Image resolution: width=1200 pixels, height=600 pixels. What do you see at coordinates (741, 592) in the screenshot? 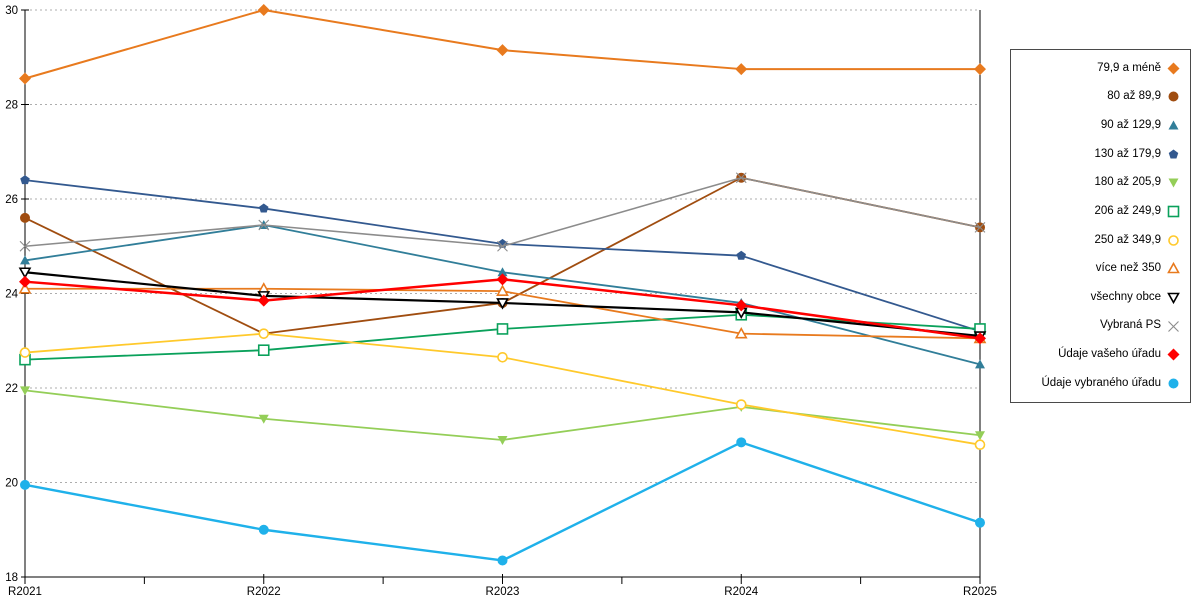
I see `x-tick-label: R2024` at bounding box center [741, 592].